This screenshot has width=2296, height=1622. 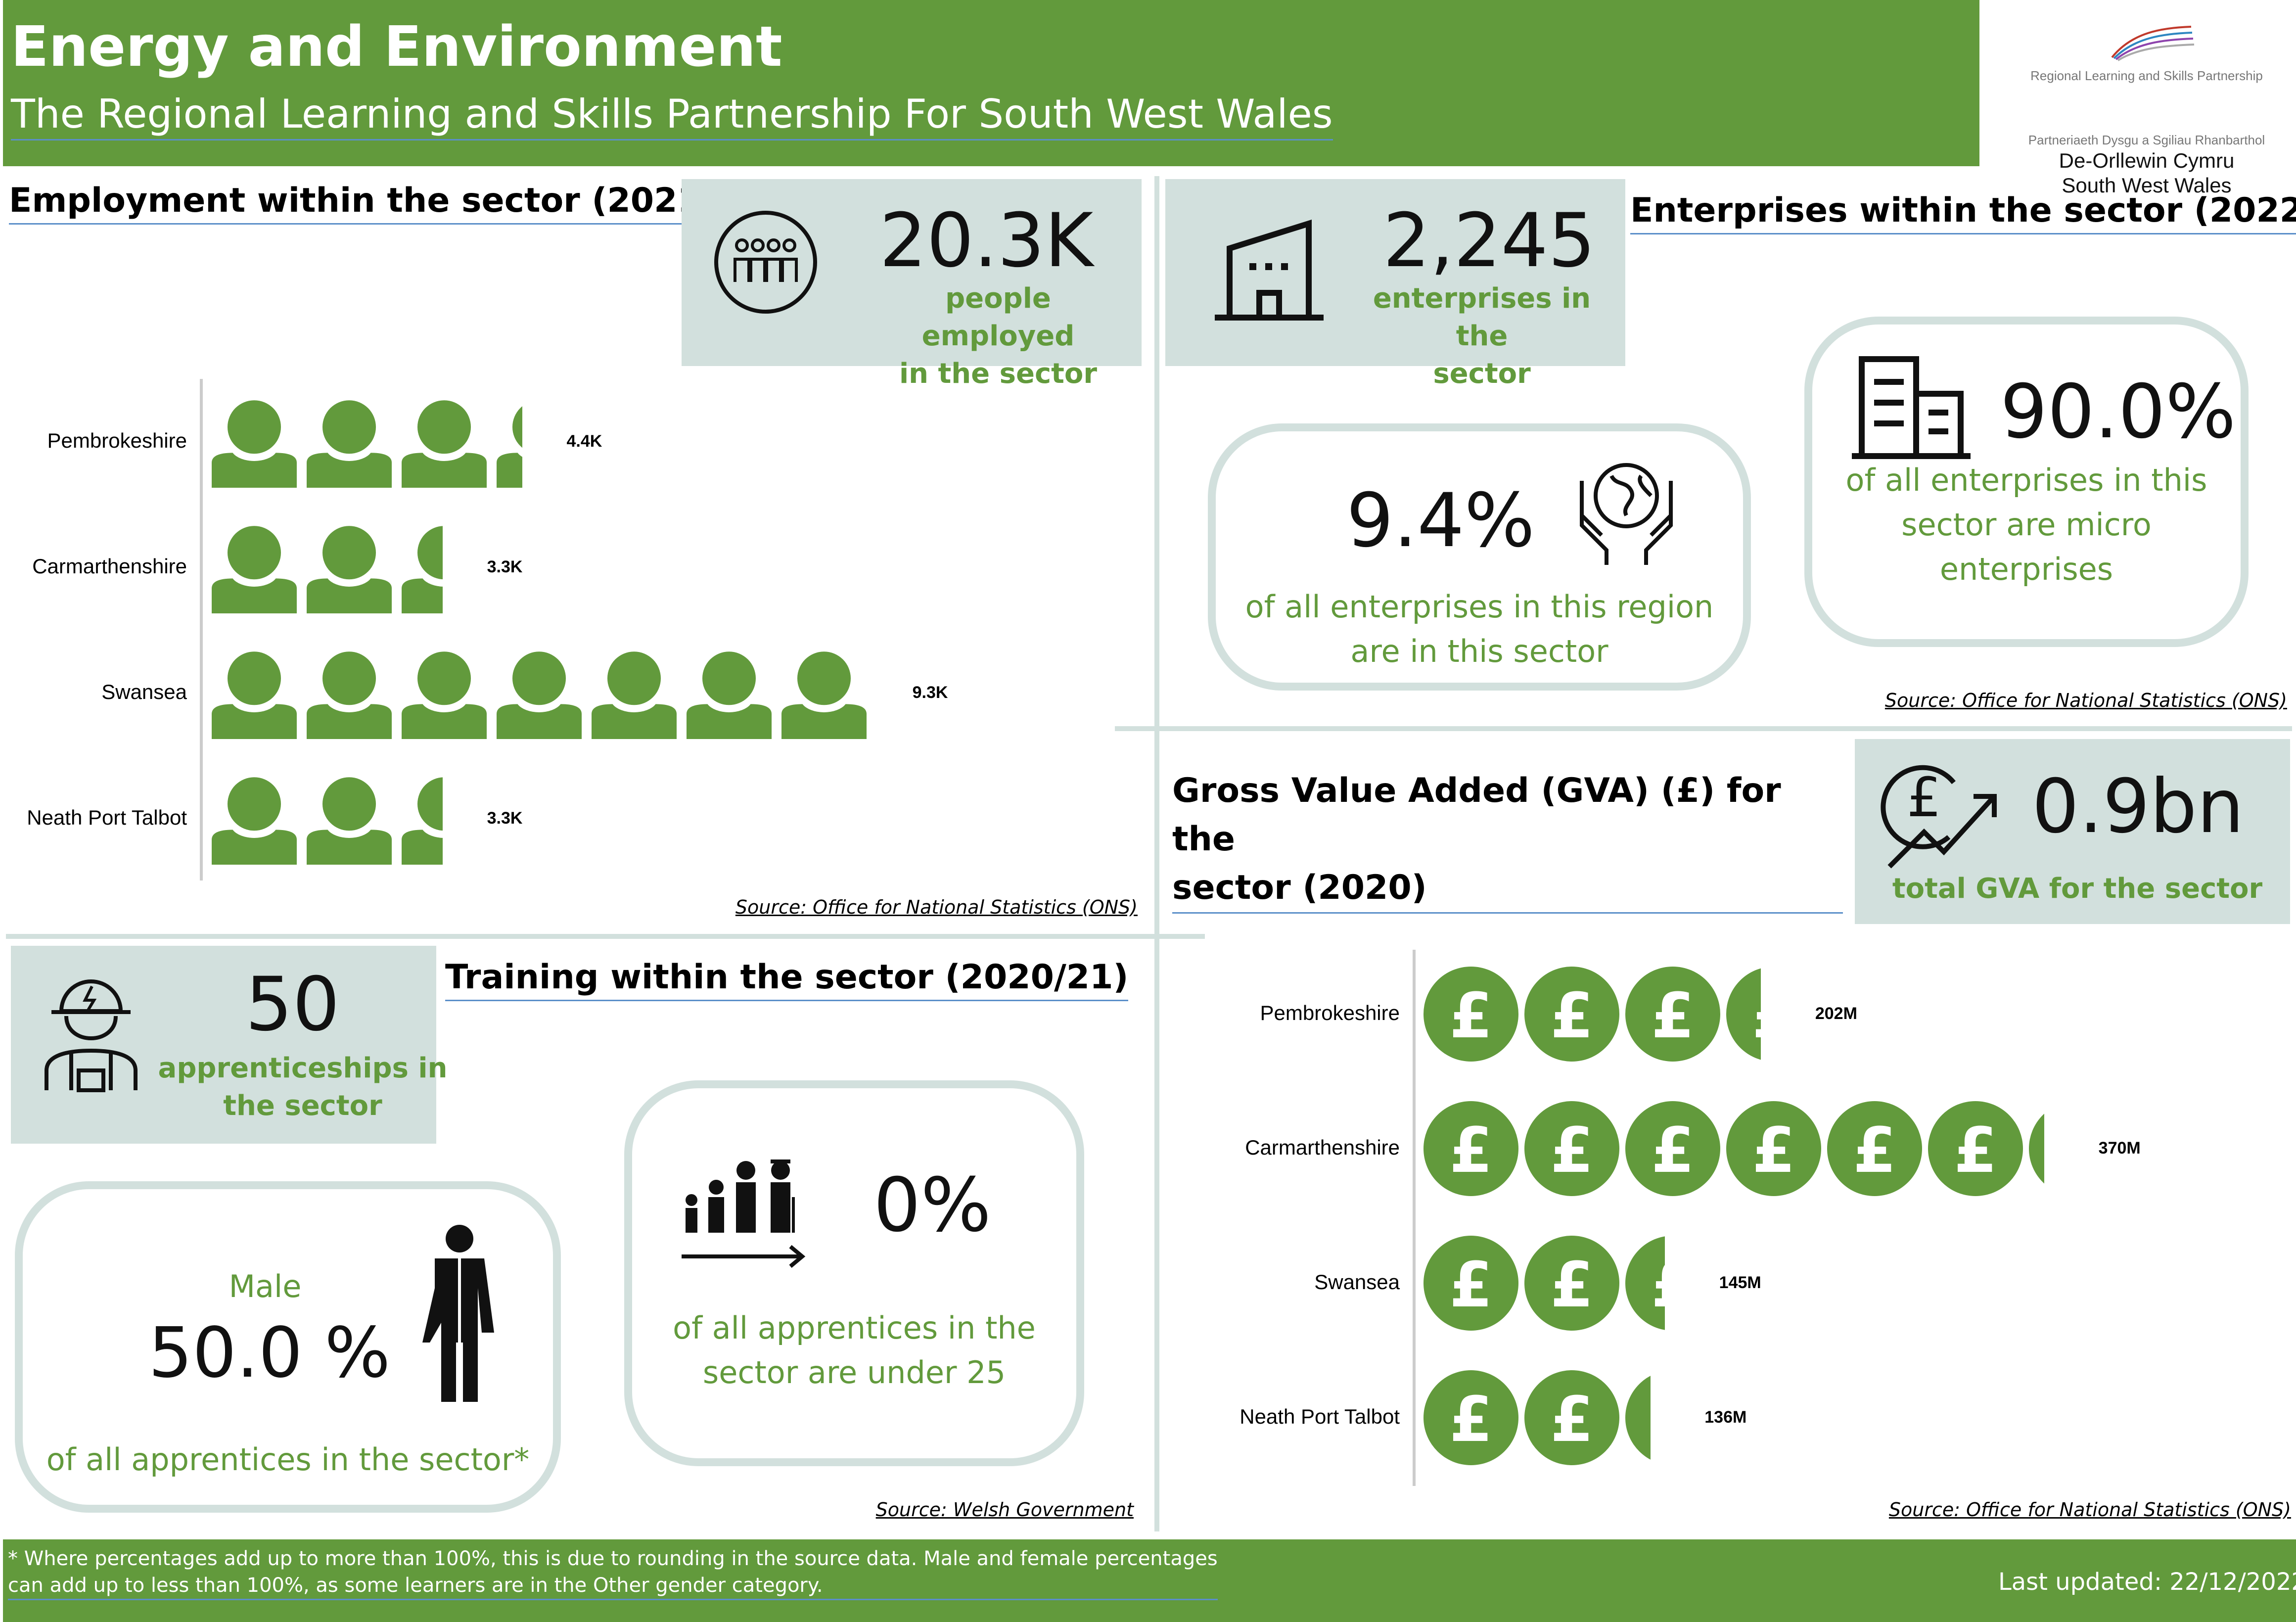 I want to click on chart-value-label: 136M, so click(x=1725, y=1417).